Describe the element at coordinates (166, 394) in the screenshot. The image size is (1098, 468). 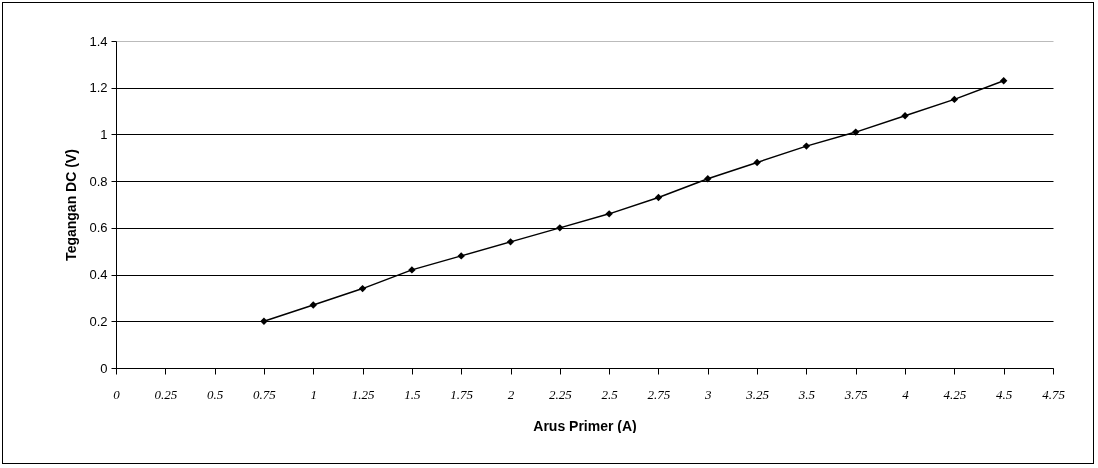
I see `x-tick-label: 0.25` at that location.